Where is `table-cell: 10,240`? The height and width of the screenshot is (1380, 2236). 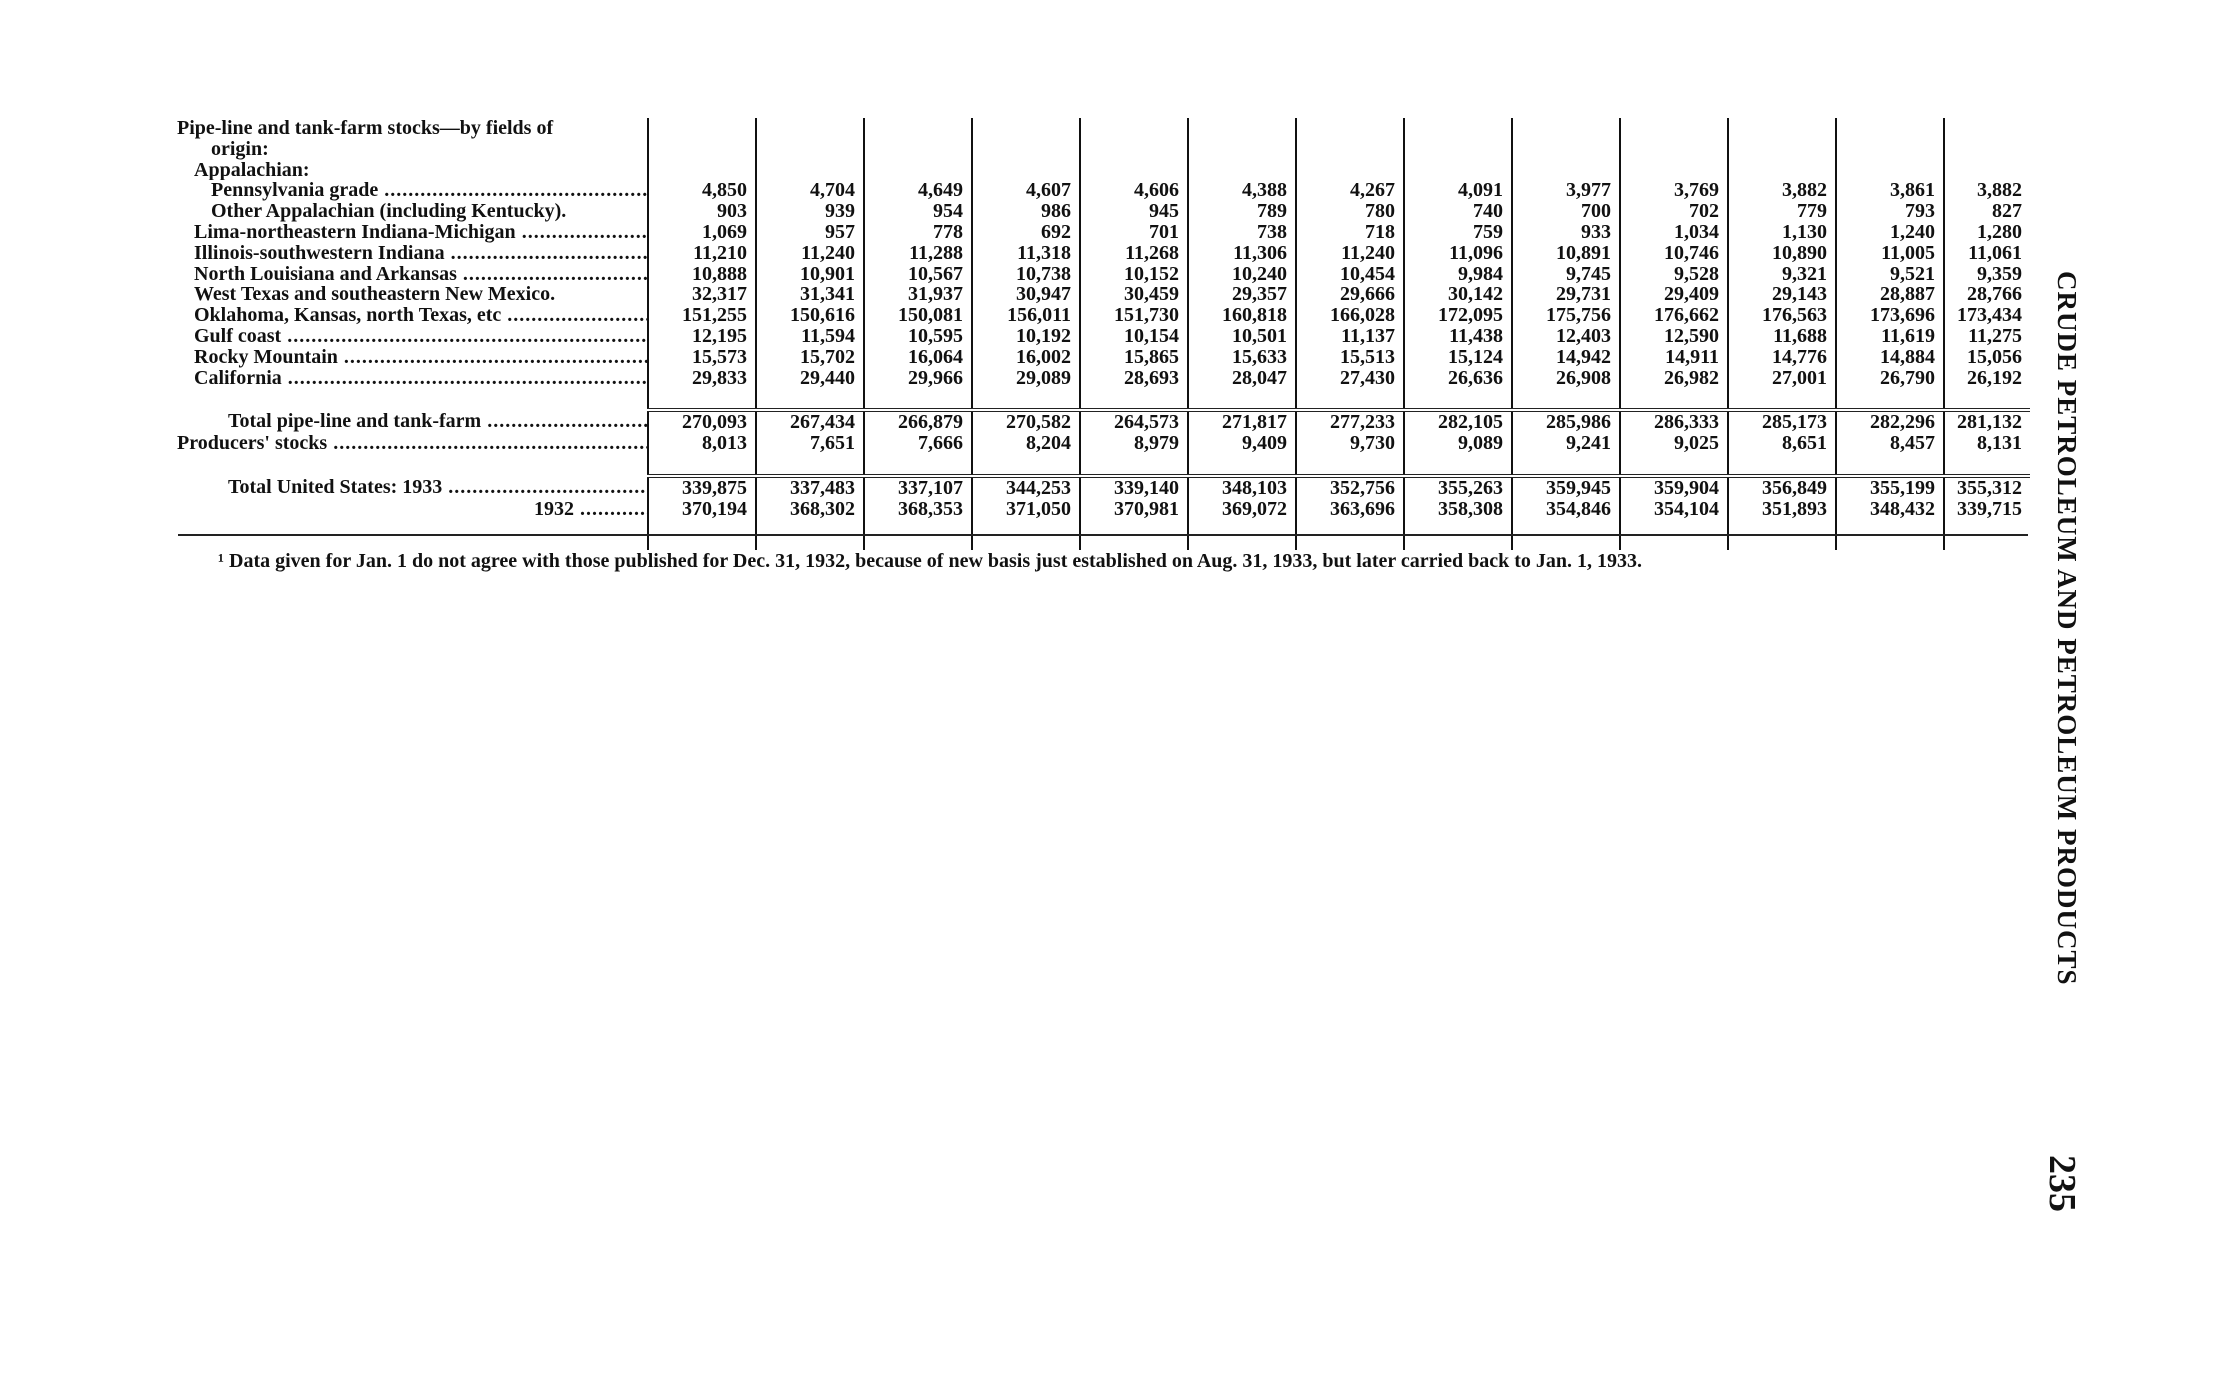 table-cell: 10,240 is located at coordinates (1241, 274).